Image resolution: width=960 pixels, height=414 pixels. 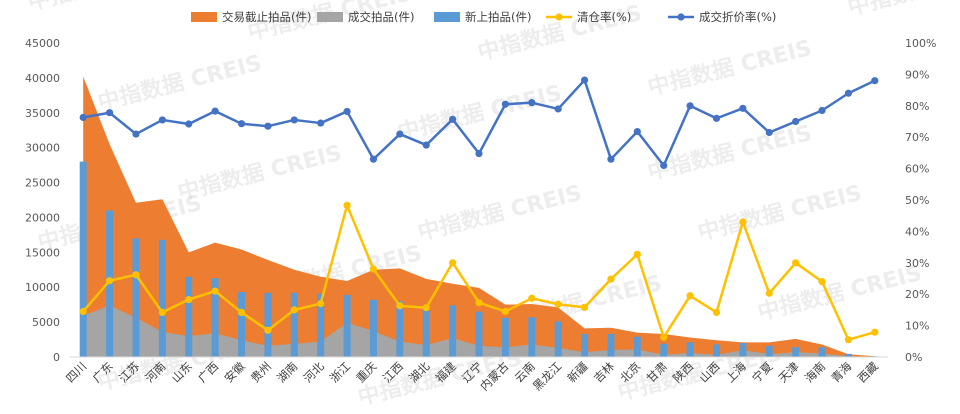 I want to click on watermark-10: 中指数据 CREIS, so click(x=779, y=213).